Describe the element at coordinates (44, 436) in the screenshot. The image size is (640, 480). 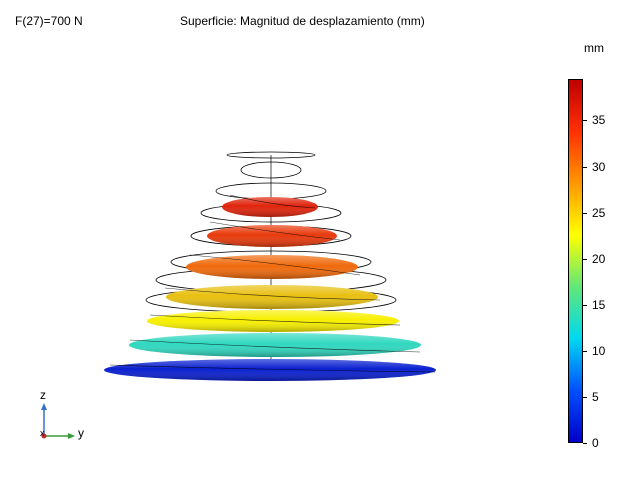
I see `x-axis-marker` at that location.